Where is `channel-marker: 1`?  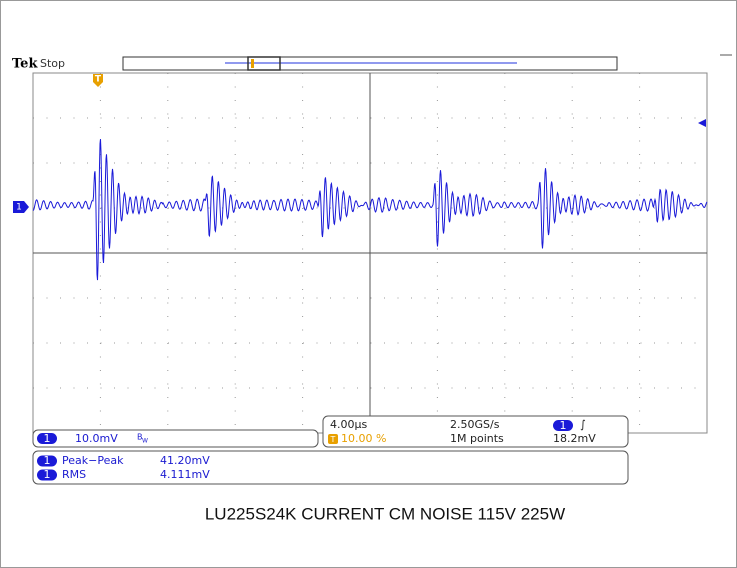
channel-marker: 1 is located at coordinates (19, 208).